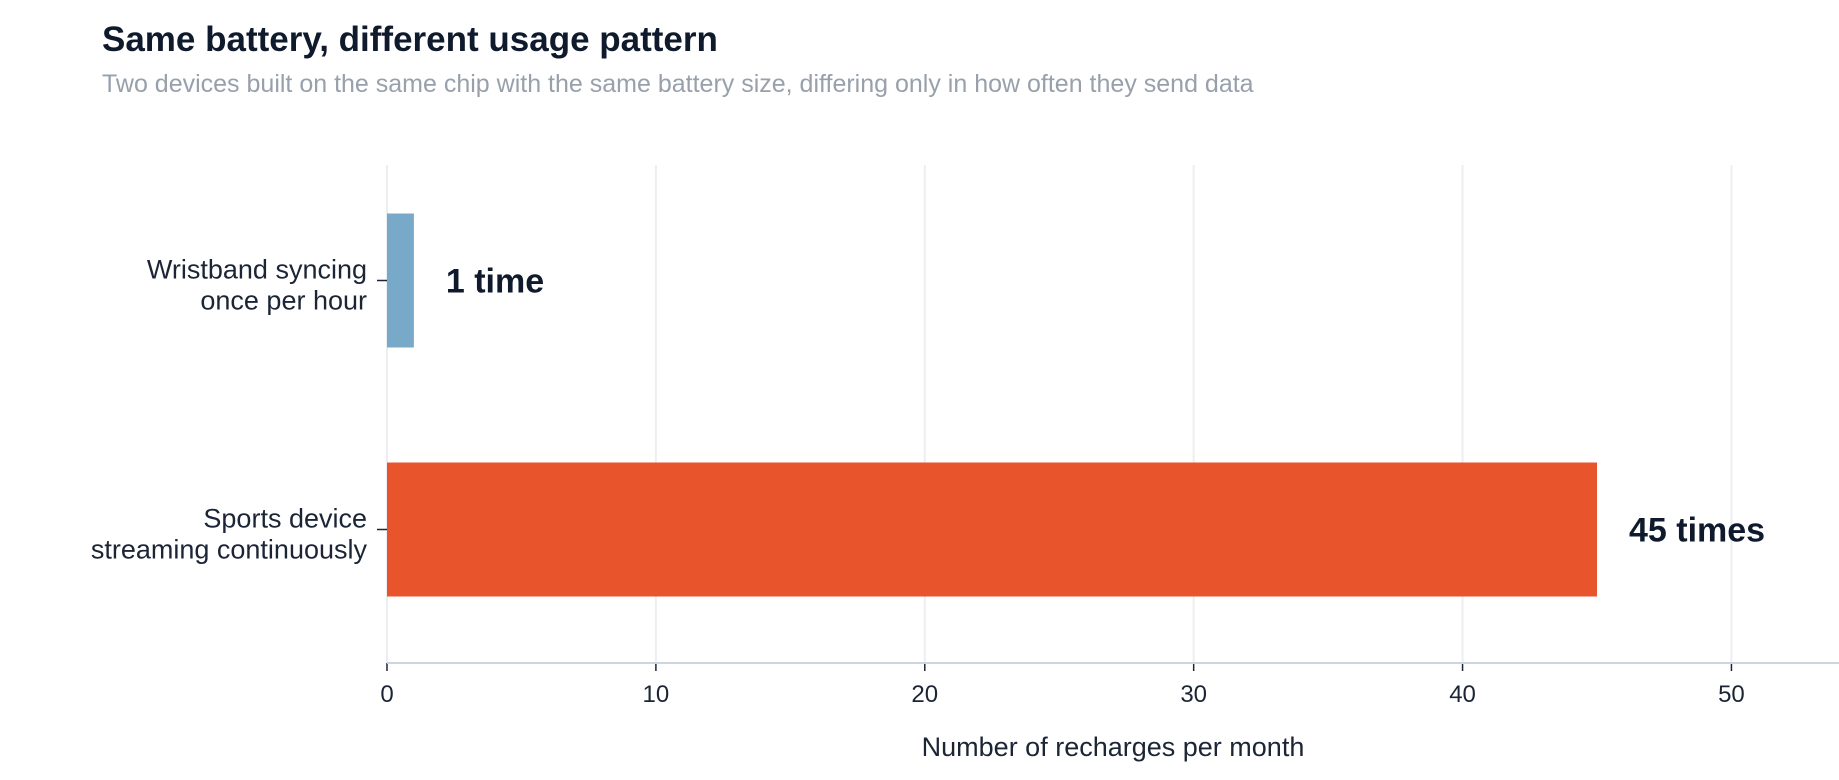 This screenshot has width=1839, height=780. Describe the element at coordinates (229, 534) in the screenshot. I see `category-label-2: Sports device streaming continuously` at that location.